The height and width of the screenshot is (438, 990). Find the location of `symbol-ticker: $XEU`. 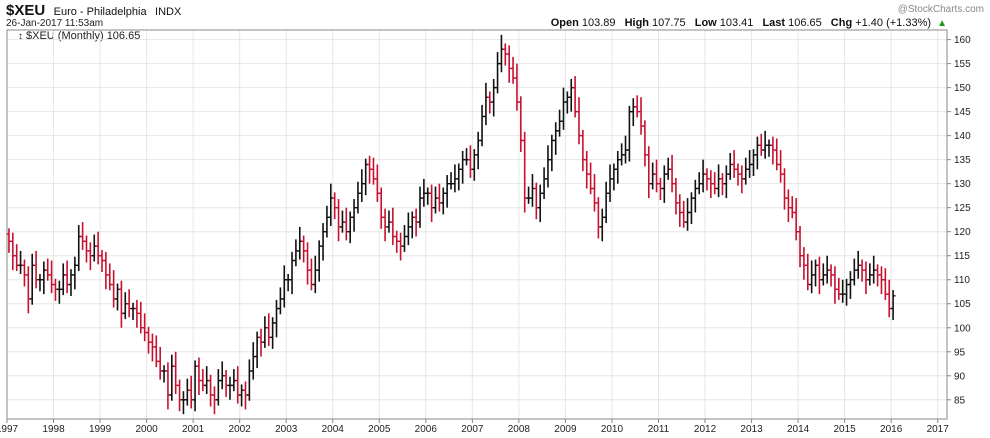

symbol-ticker: $XEU is located at coordinates (26, 10).